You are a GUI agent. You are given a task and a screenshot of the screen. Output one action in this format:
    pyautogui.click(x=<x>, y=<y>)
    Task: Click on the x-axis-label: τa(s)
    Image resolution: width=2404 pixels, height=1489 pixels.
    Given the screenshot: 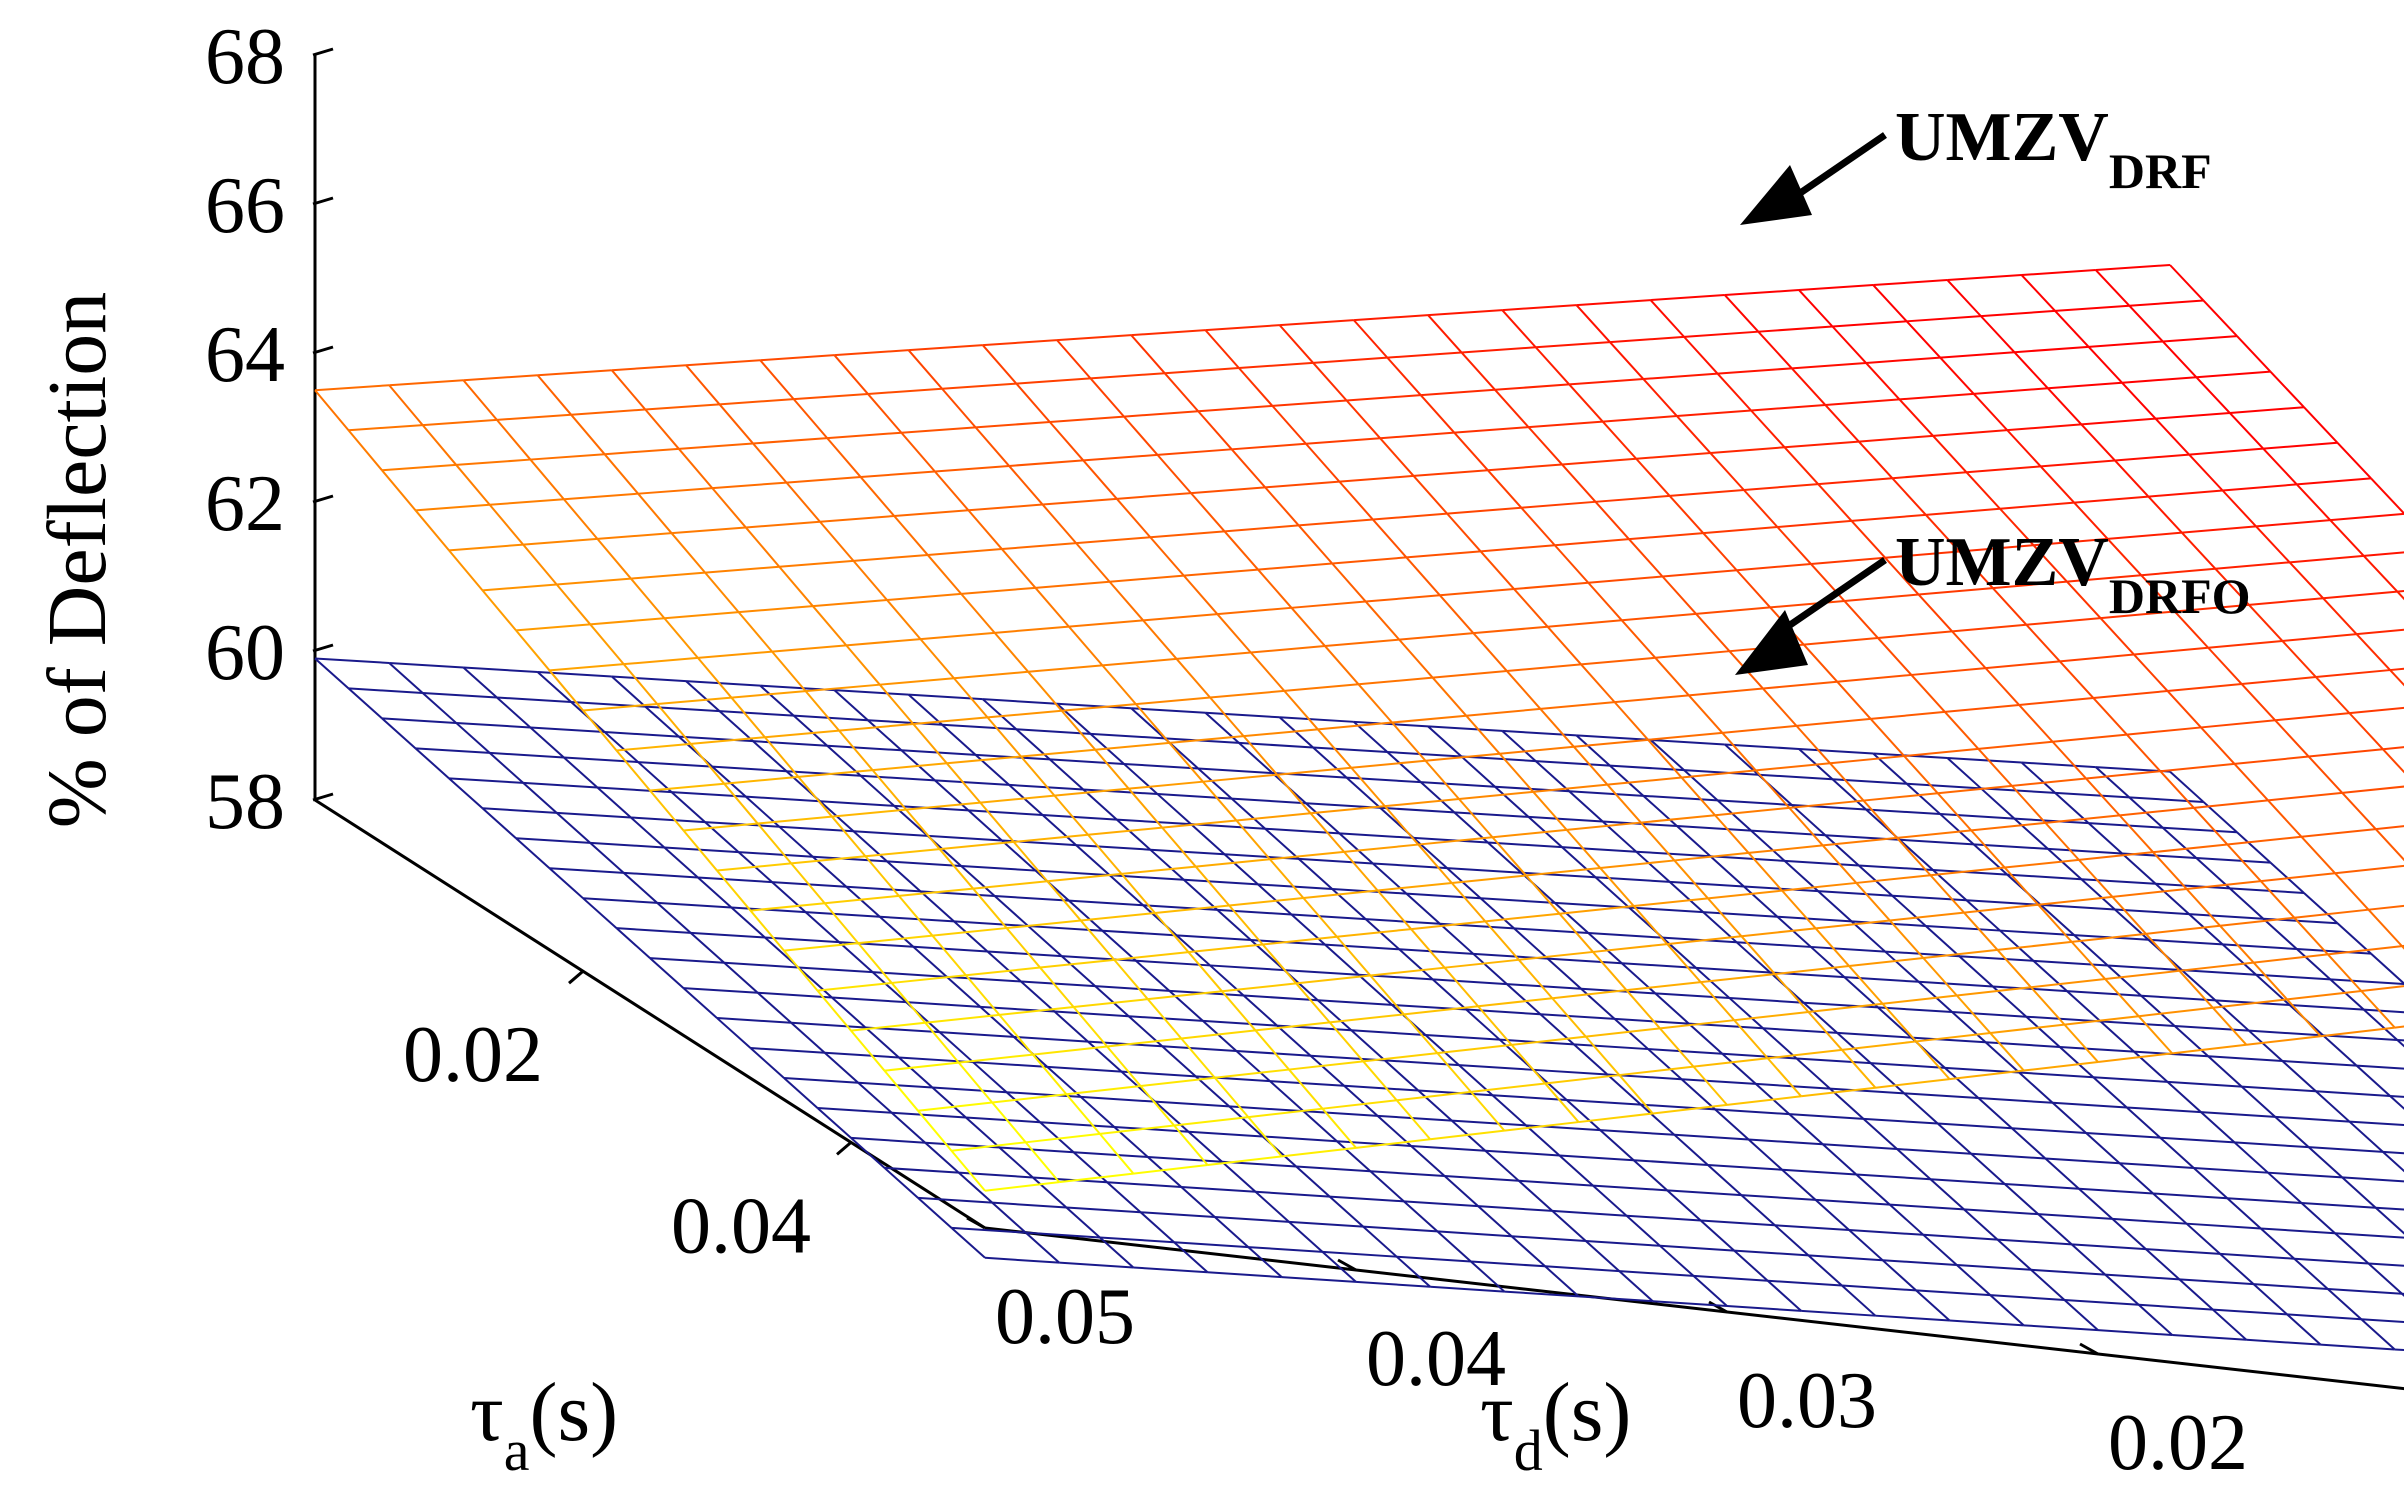 What is the action you would take?
    pyautogui.click(x=544, y=1424)
    